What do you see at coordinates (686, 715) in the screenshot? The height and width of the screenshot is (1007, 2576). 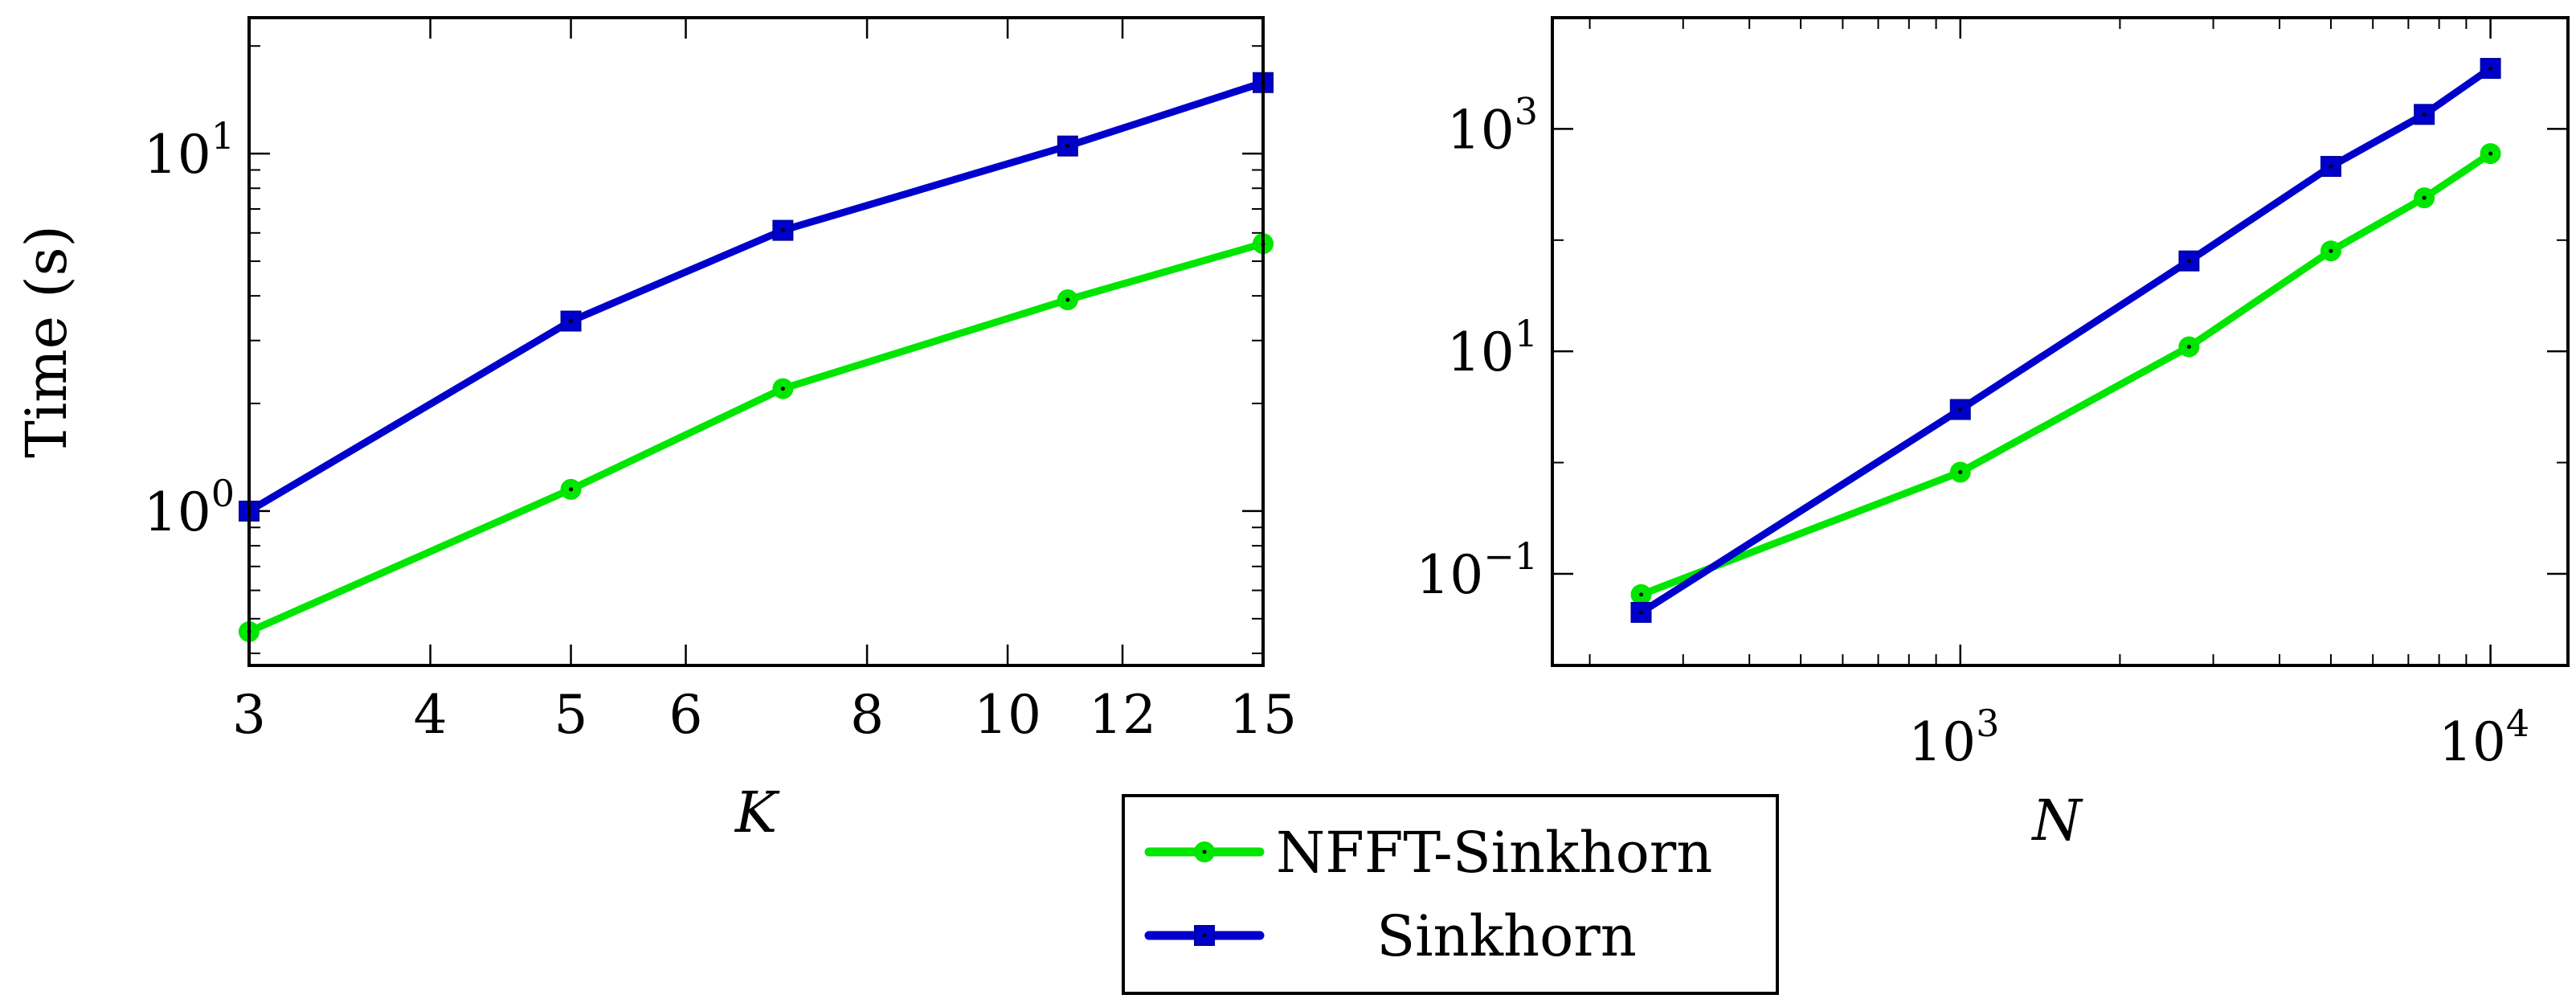 I see `left-x-tick-label: 6` at bounding box center [686, 715].